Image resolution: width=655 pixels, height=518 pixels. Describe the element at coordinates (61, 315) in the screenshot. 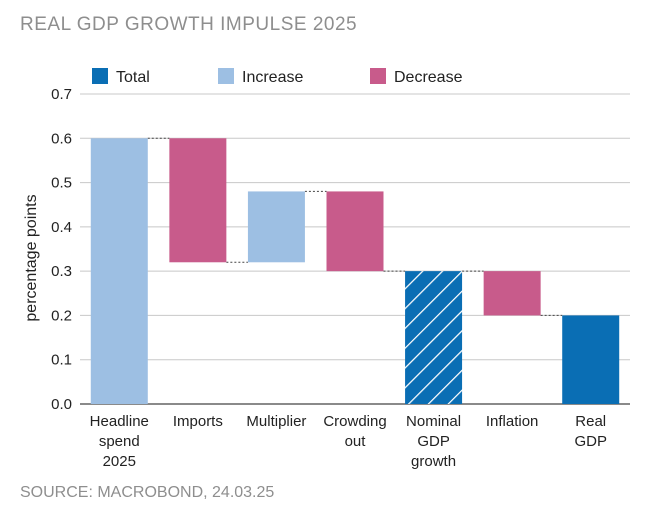

I see `y-tick-label: 0.2` at that location.